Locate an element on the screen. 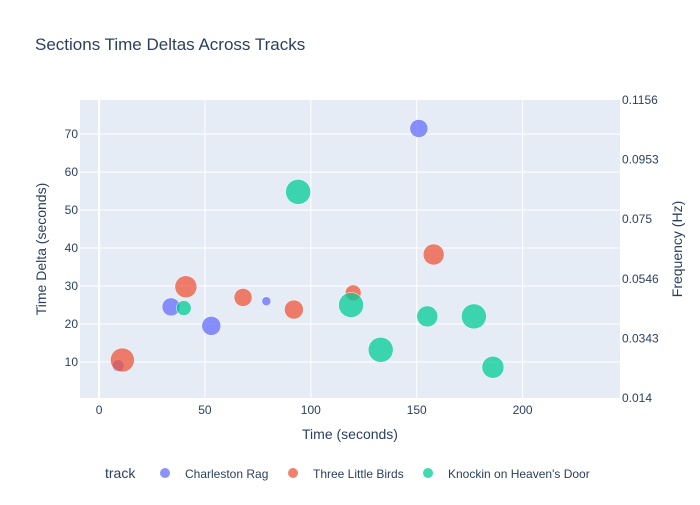 This screenshot has height=505, width=700. legend-title: track is located at coordinates (120, 473).